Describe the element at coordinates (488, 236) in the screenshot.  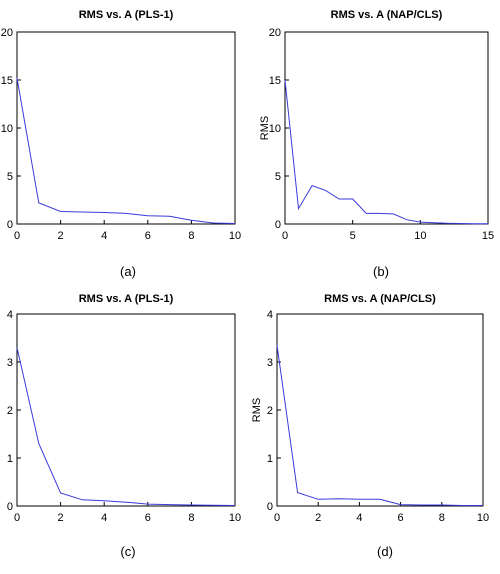
I see `x-tick-label: 15` at that location.